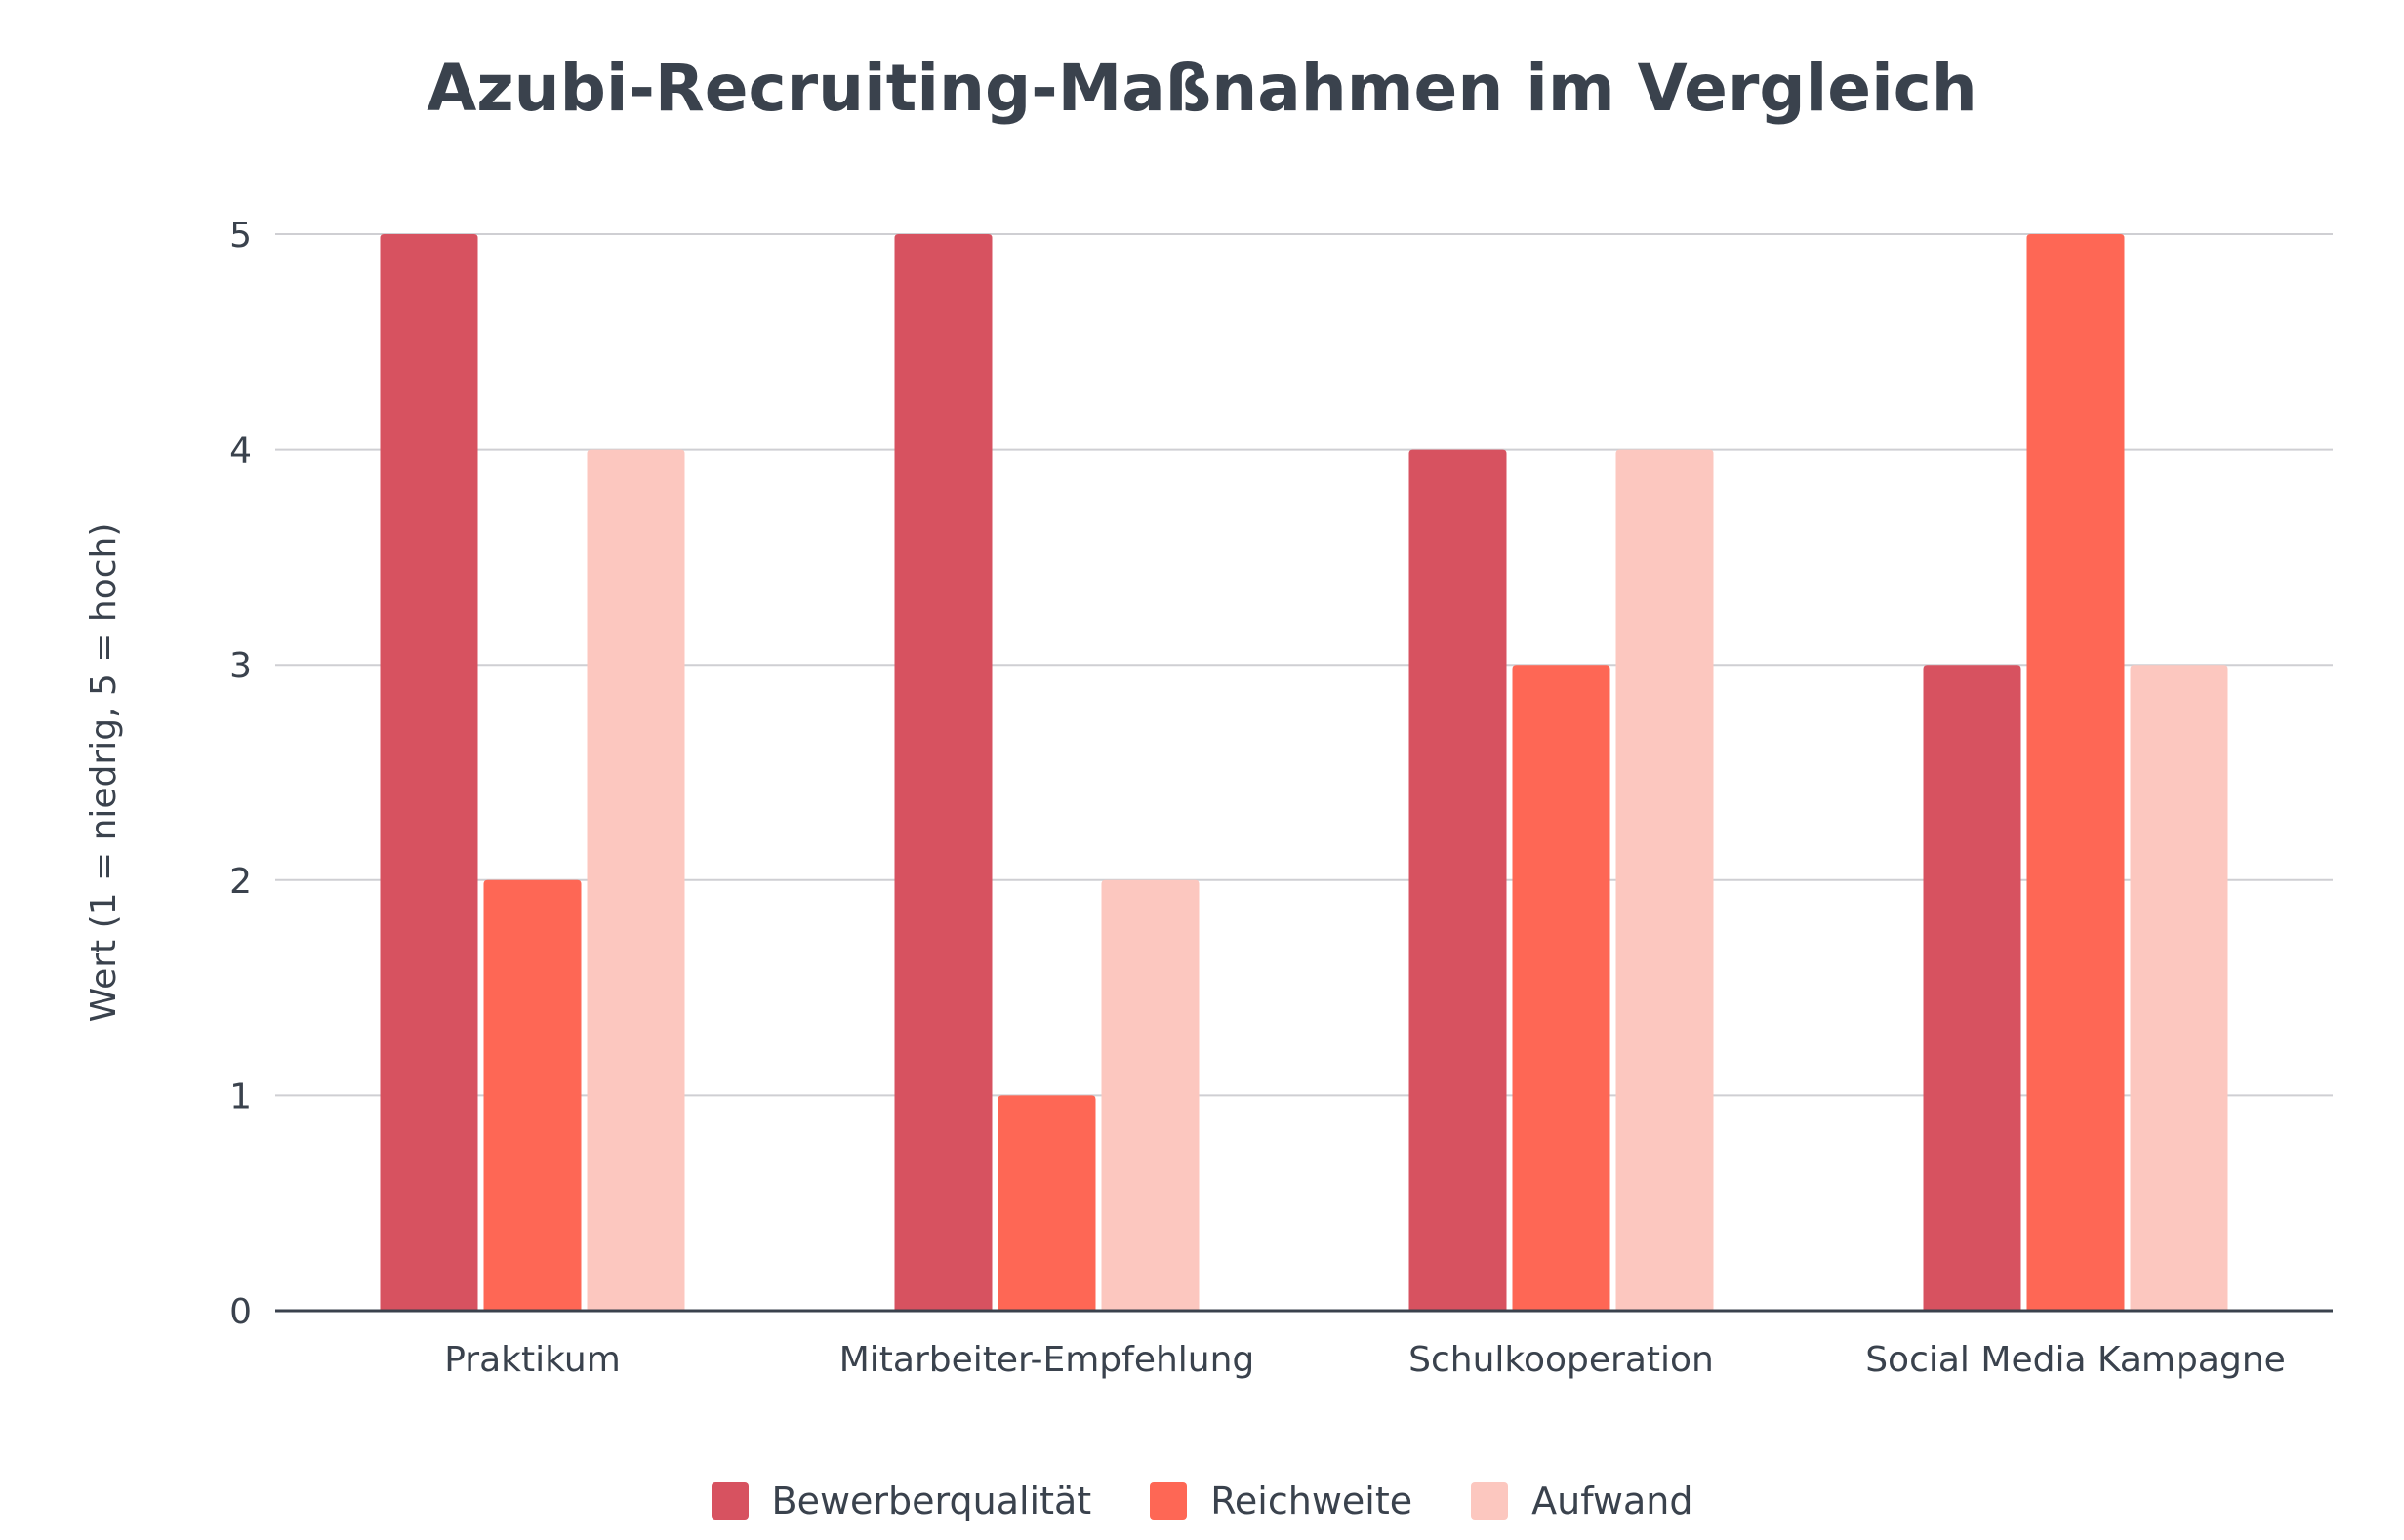 The height and width of the screenshot is (1540, 2404). I want to click on legend-item: Aufwand, so click(1581, 1500).